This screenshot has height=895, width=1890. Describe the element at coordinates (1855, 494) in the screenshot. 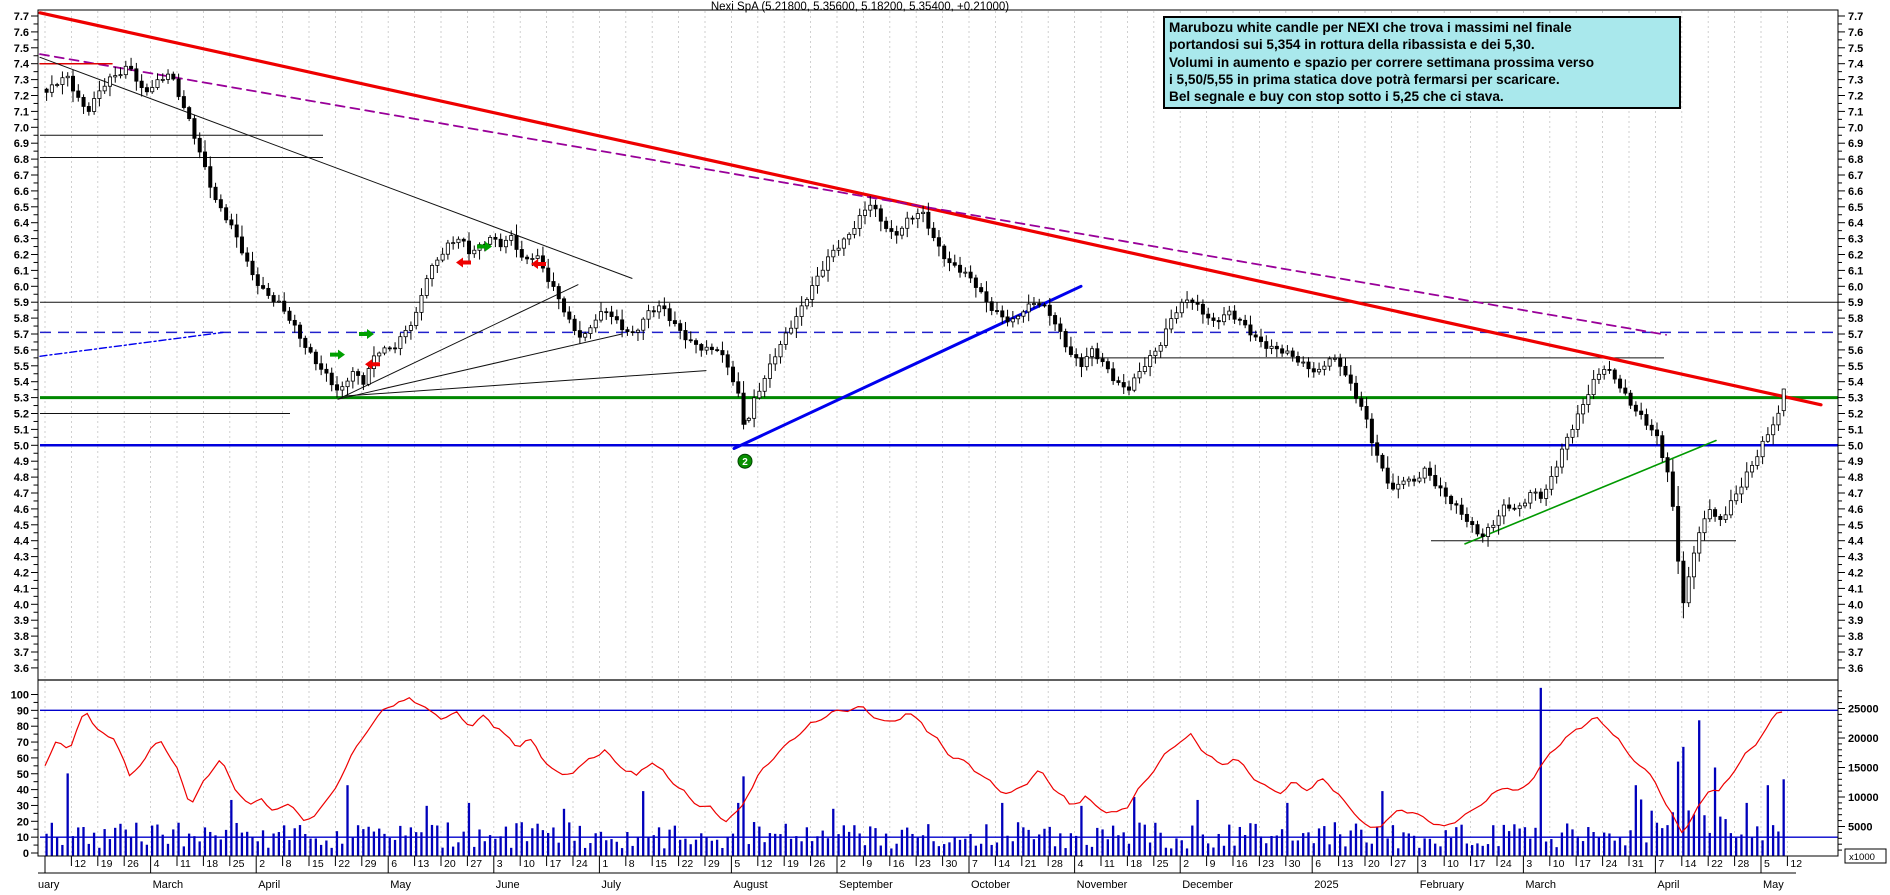

I see `price-axis-label: 4.7` at that location.